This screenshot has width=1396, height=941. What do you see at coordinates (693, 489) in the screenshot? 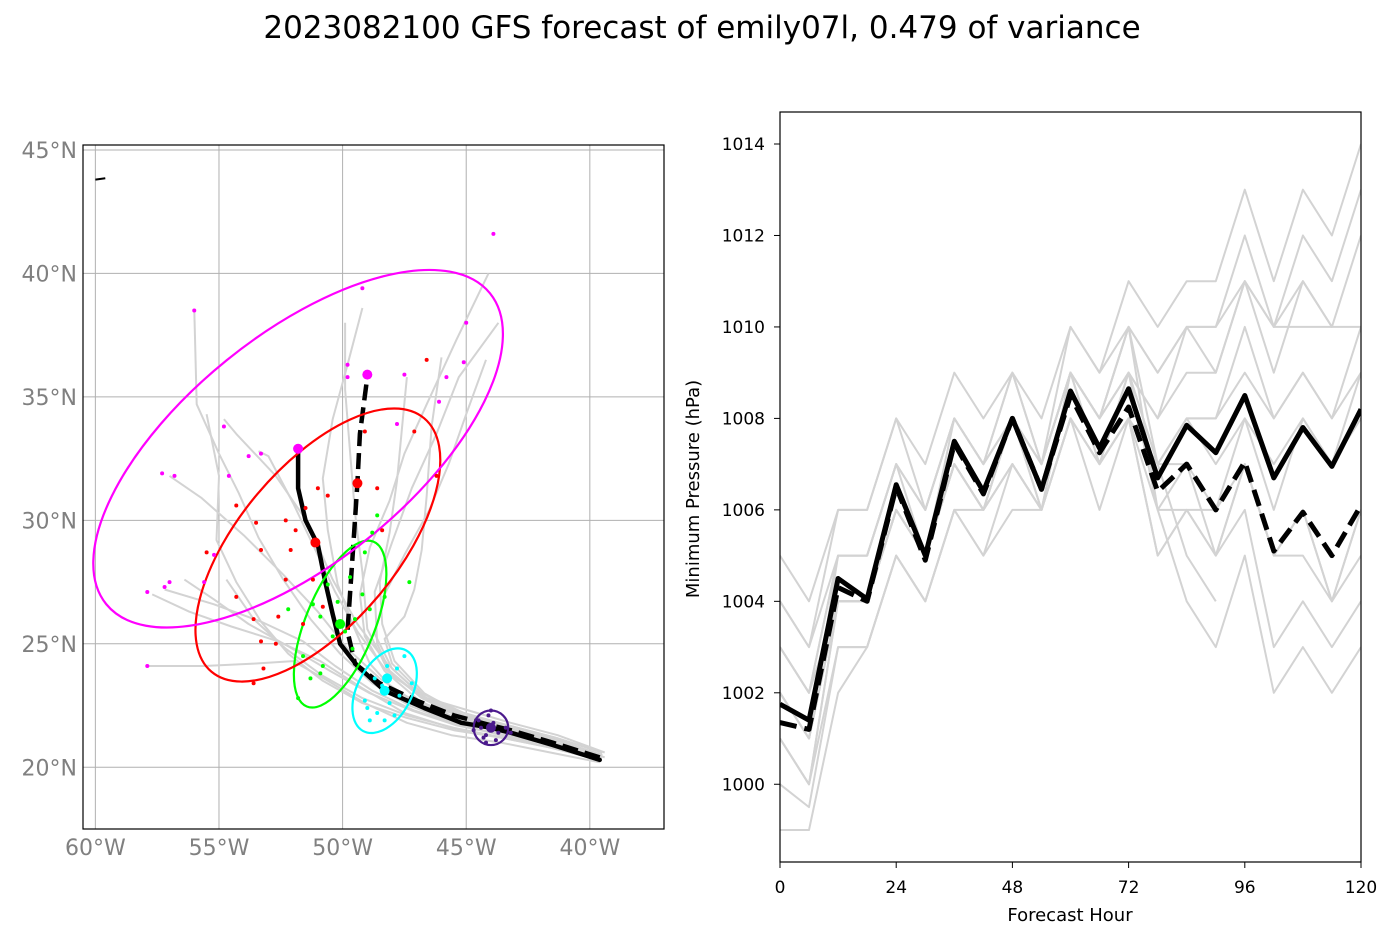
I see `pressure-y-label: Minimum Pressure (hPa)` at bounding box center [693, 489].